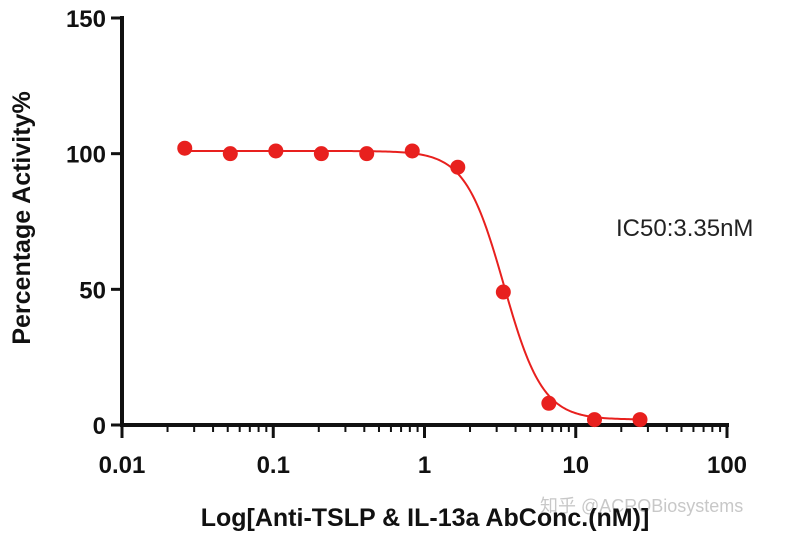  Describe the element at coordinates (92, 290) in the screenshot. I see `y-tick-label-50: 50` at that location.